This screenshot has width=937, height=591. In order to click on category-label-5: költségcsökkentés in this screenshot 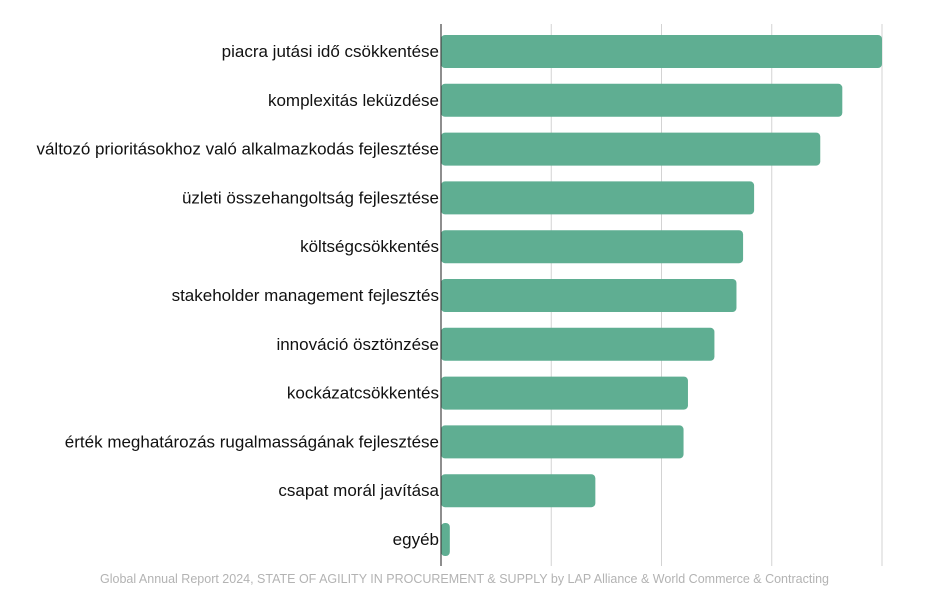, I will do `click(369, 246)`.